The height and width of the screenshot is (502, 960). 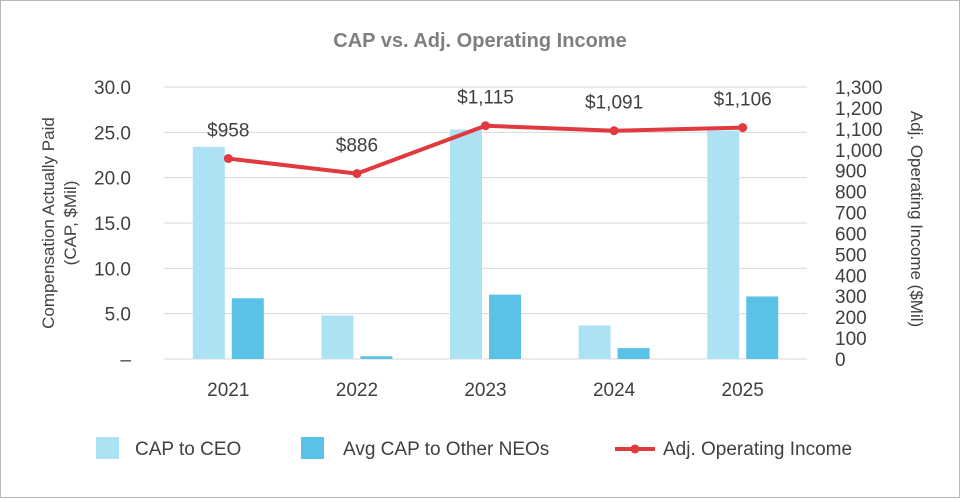 What do you see at coordinates (859, 151) in the screenshot?
I see `y-right-tick-label: 1,000` at bounding box center [859, 151].